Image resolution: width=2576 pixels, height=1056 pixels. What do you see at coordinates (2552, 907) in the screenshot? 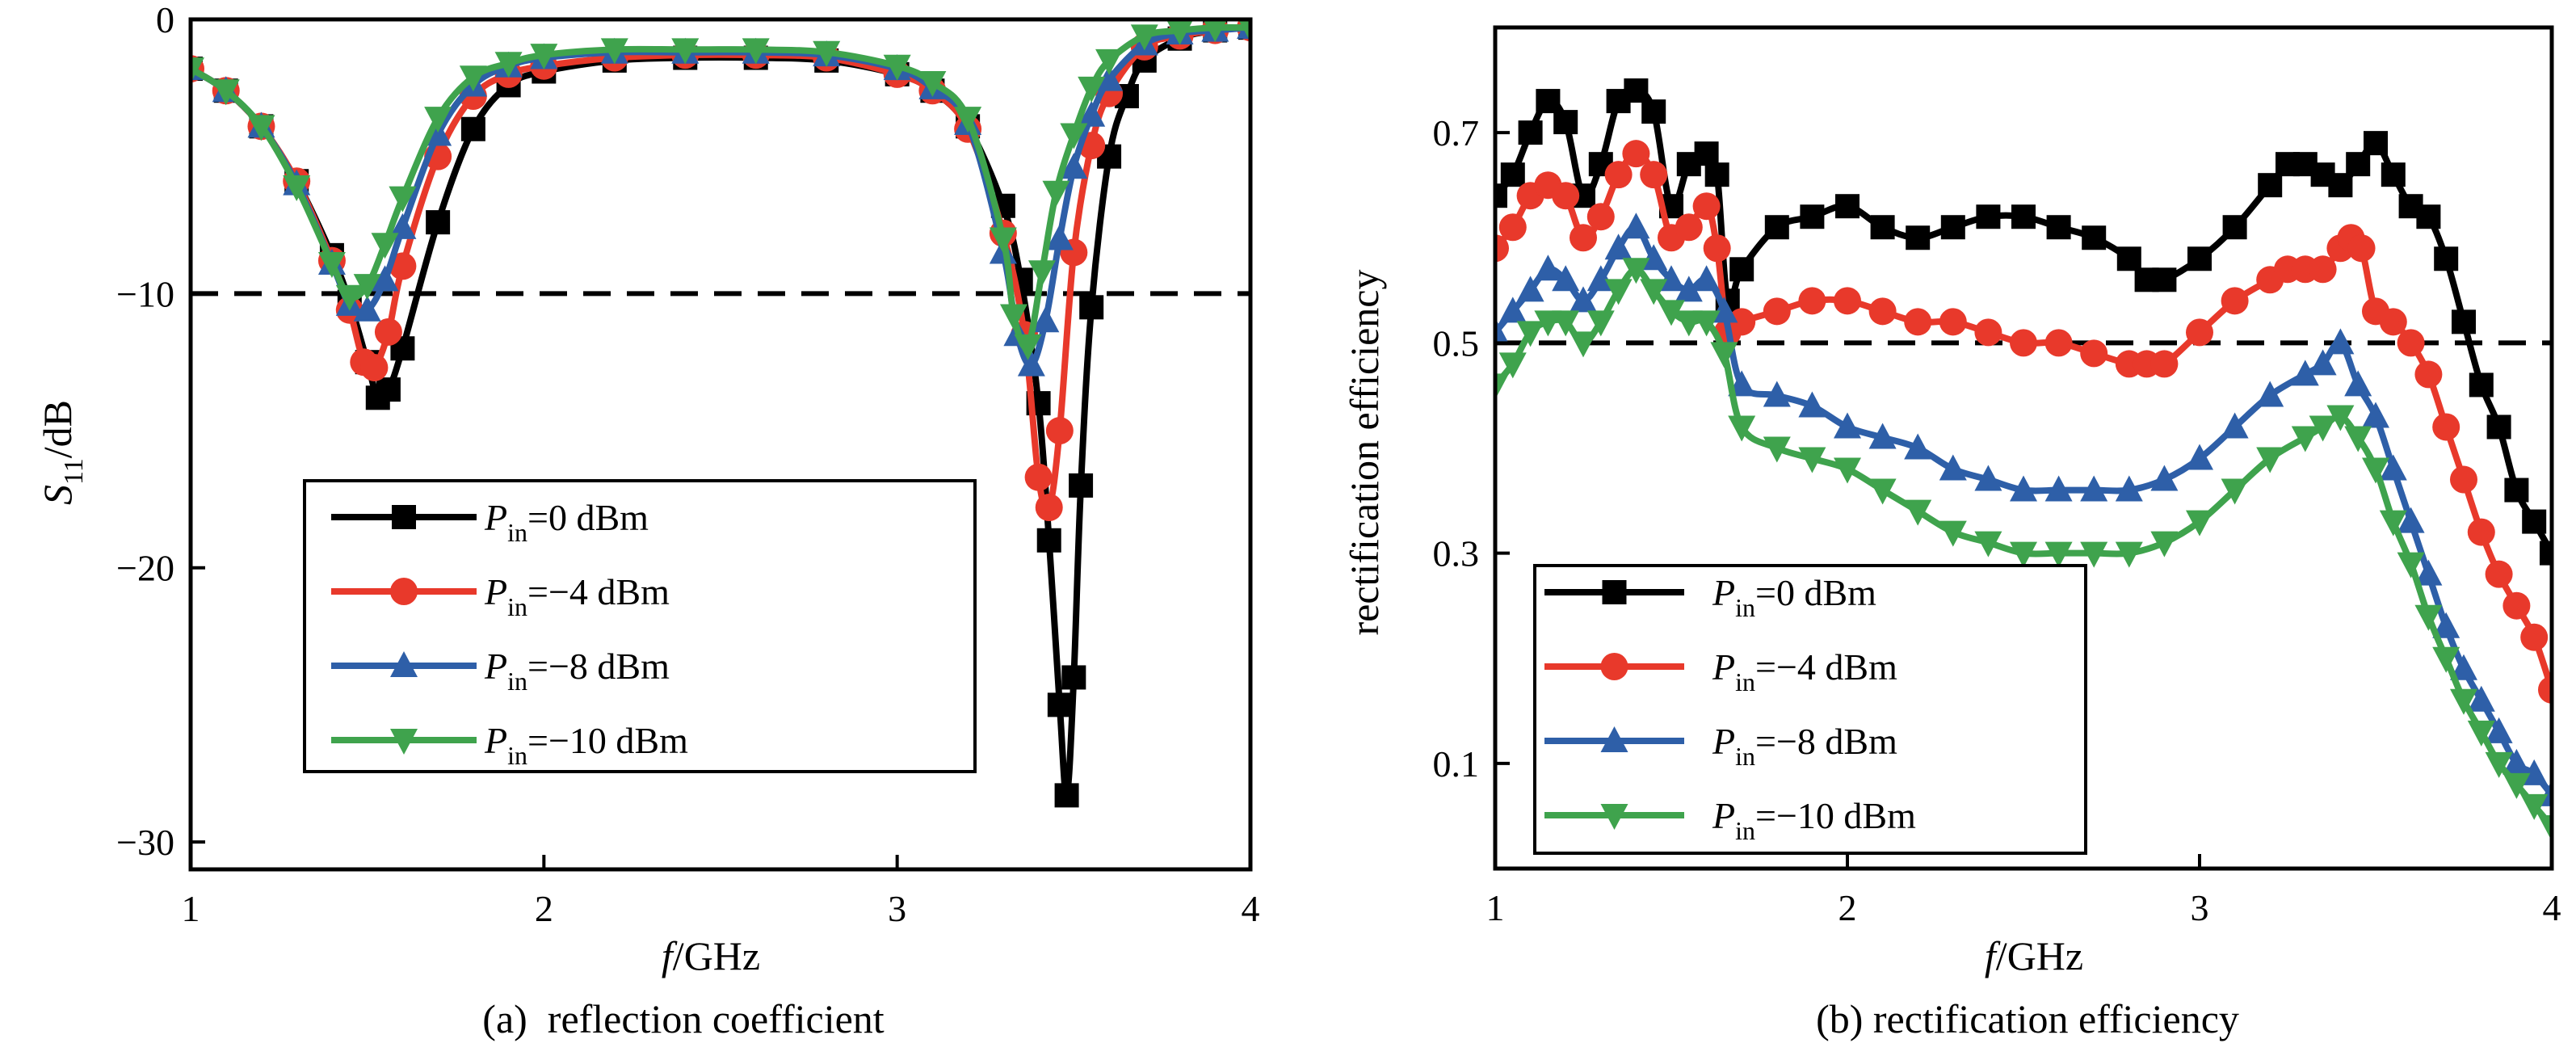
I see `x-tick-label-3: 4` at bounding box center [2552, 907].